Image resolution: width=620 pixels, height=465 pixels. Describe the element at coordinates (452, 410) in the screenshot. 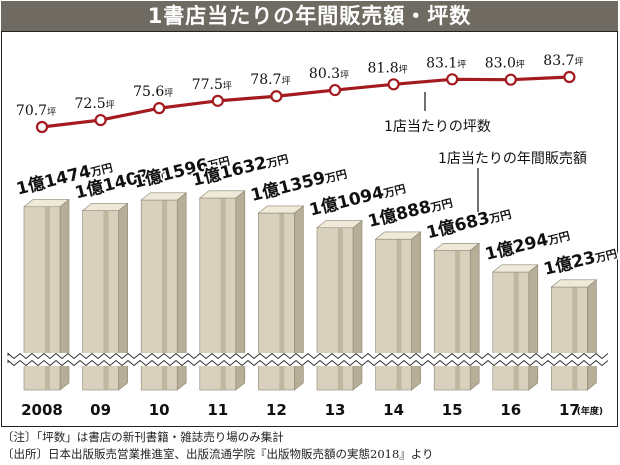

I see `x-tick-label: 15` at that location.